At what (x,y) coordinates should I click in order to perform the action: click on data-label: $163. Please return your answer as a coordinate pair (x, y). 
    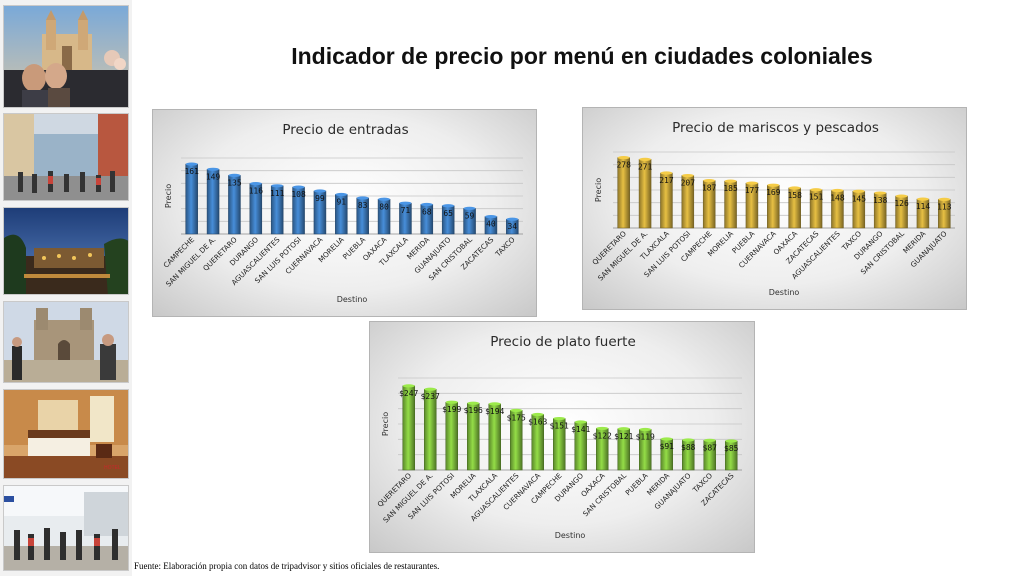
    Looking at the image, I should click on (537, 421).